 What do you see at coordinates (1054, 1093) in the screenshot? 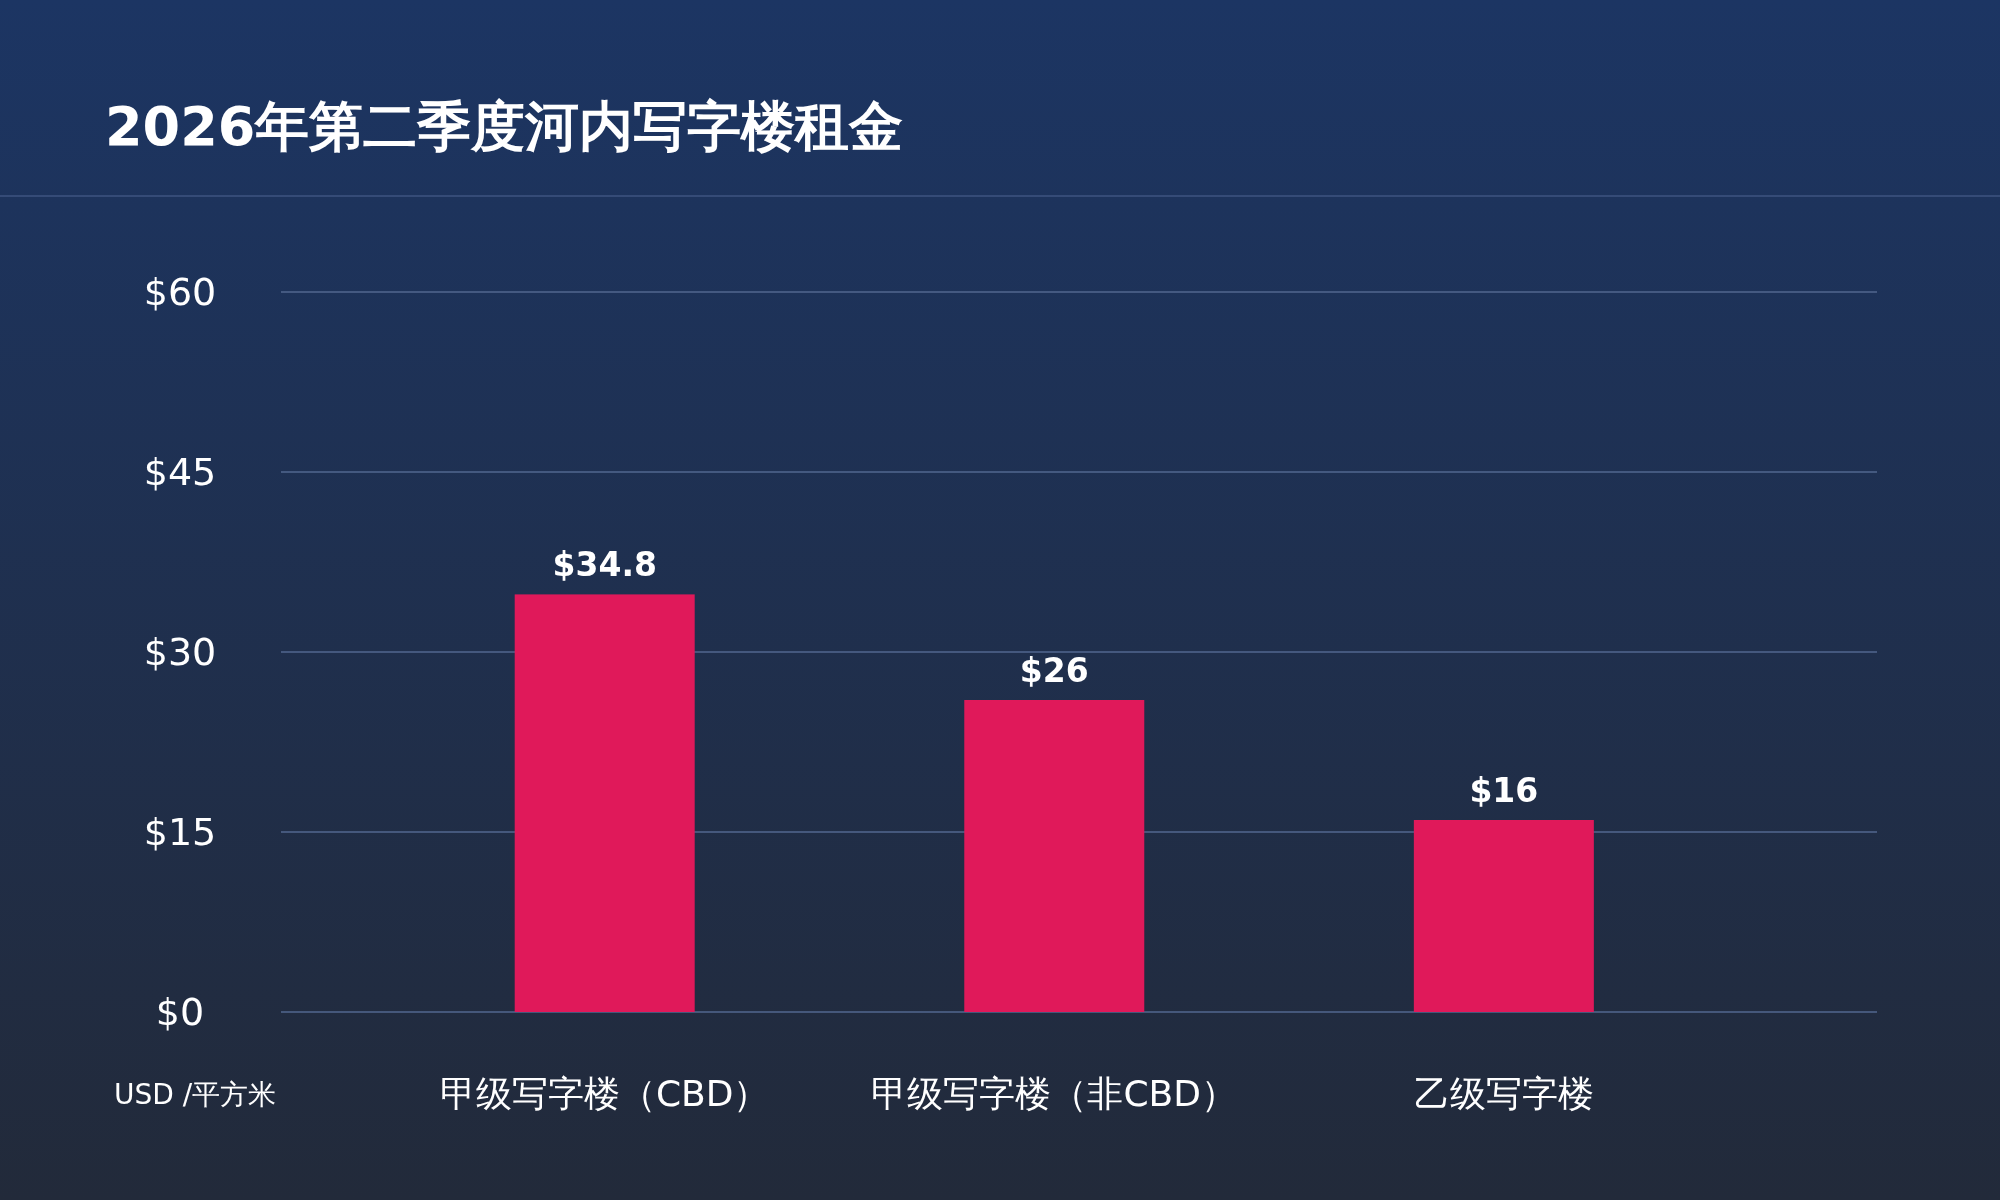
I see `x-tick-label: 甲级写字楼（非CBD）` at bounding box center [1054, 1093].